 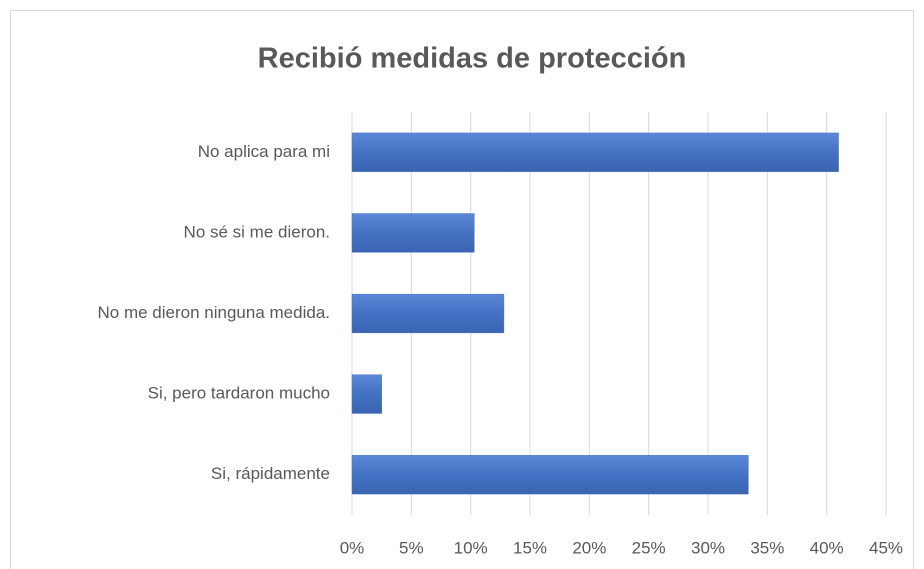 What do you see at coordinates (472, 59) in the screenshot?
I see `chart-title: Recibió medidas de protección` at bounding box center [472, 59].